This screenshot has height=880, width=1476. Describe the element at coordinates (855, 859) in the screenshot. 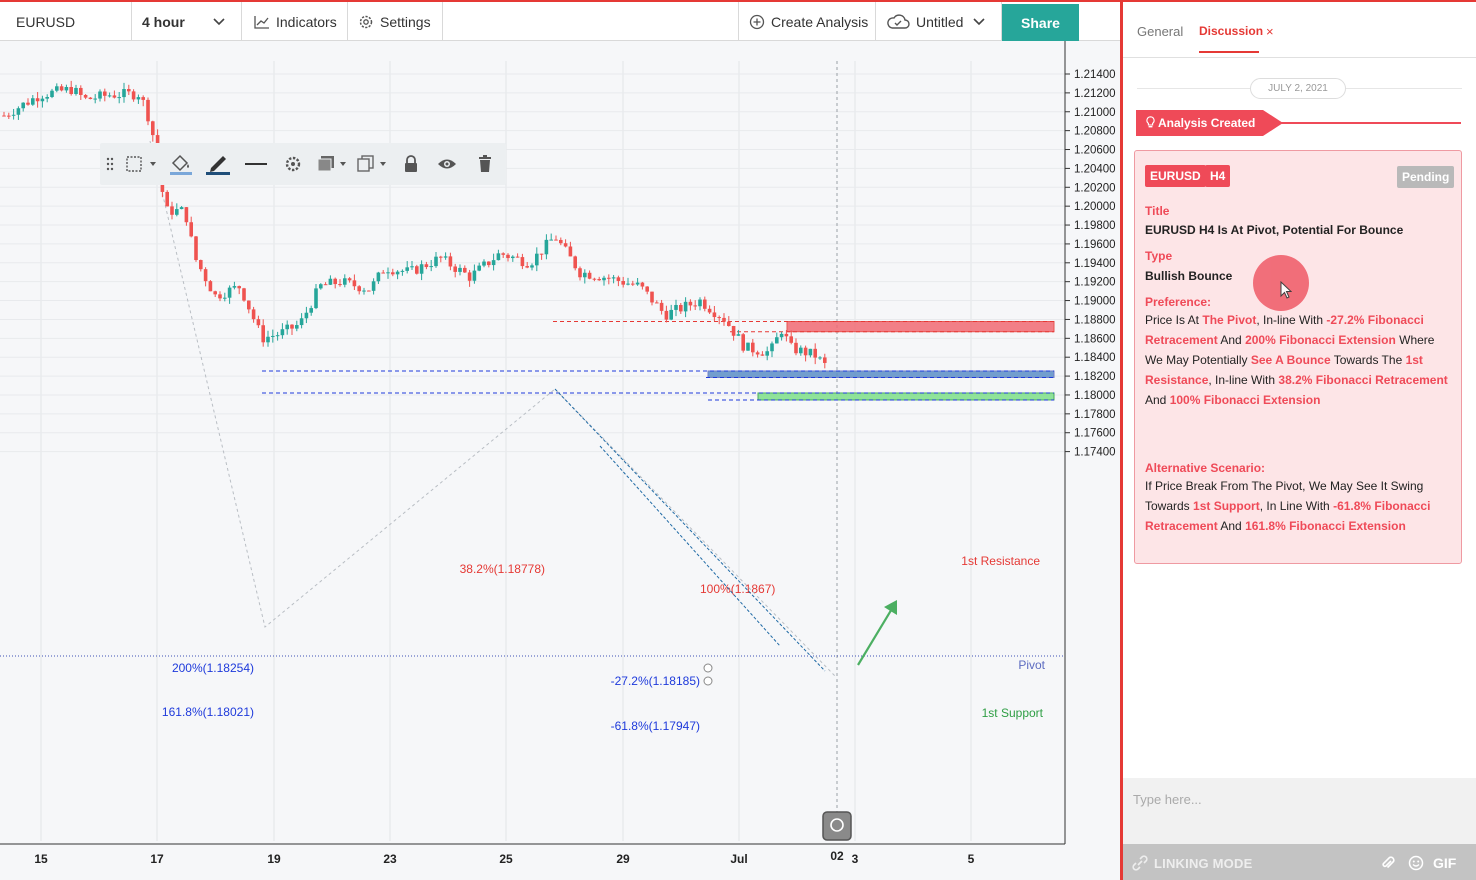

I see `x-tick-label: 3` at that location.